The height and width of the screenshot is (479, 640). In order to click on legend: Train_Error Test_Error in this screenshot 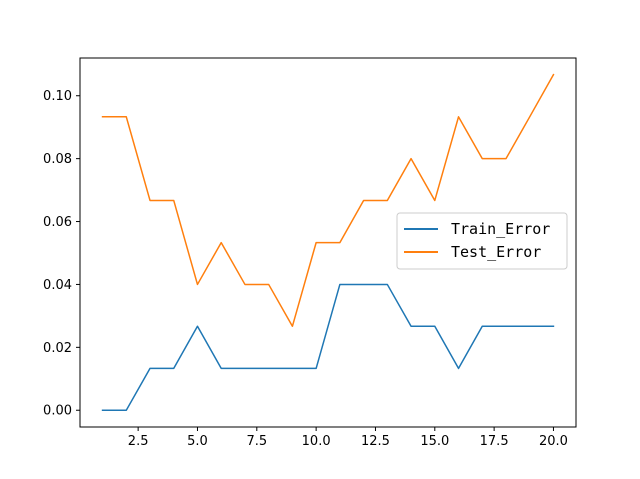, I will do `click(482, 241)`.